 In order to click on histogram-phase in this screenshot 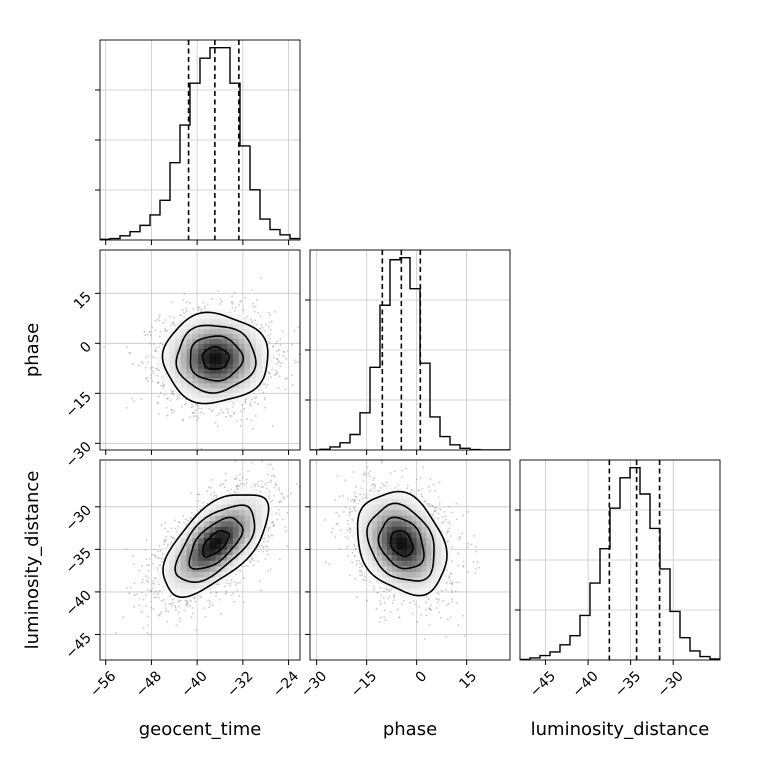, I will do `click(410, 353)`.